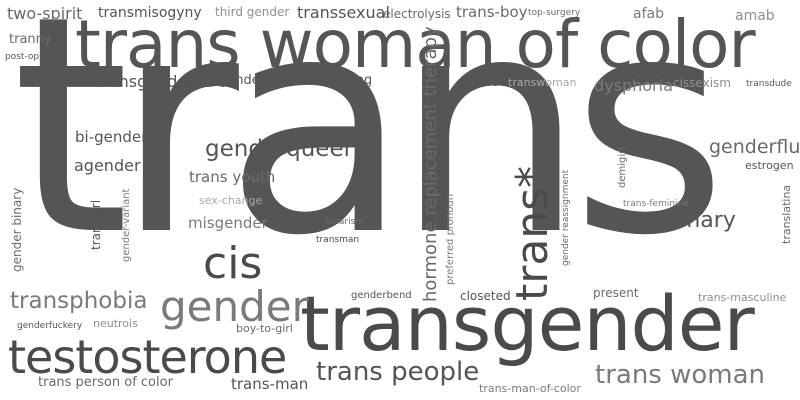 The width and height of the screenshot is (800, 400). Describe the element at coordinates (17, 229) in the screenshot. I see `word-gender-binary: gender binary` at that location.